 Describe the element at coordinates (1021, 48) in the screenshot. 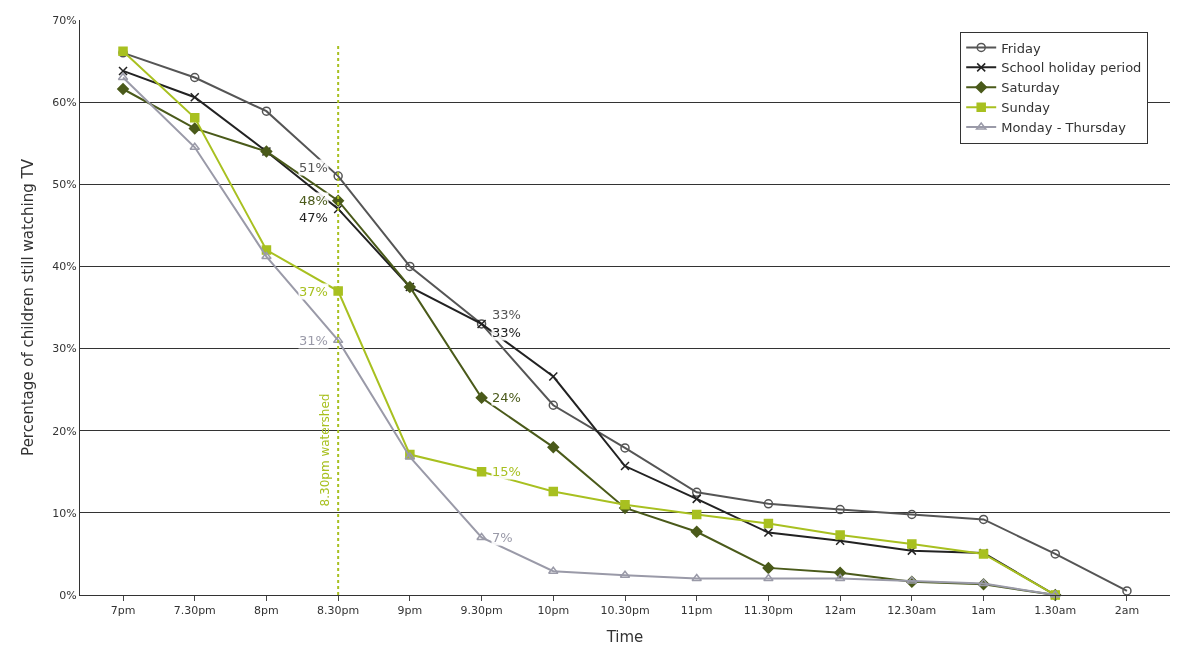

I see `legend-label: Friday` at that location.